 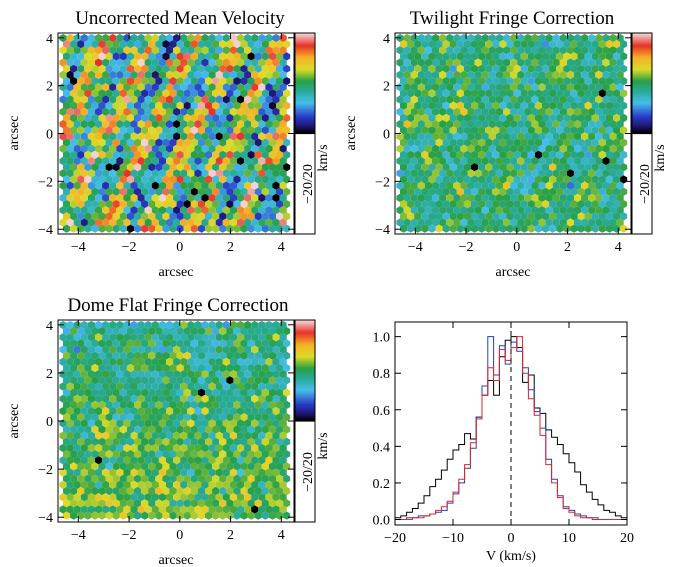 I want to click on y-tick-label: 0, so click(x=386, y=135).